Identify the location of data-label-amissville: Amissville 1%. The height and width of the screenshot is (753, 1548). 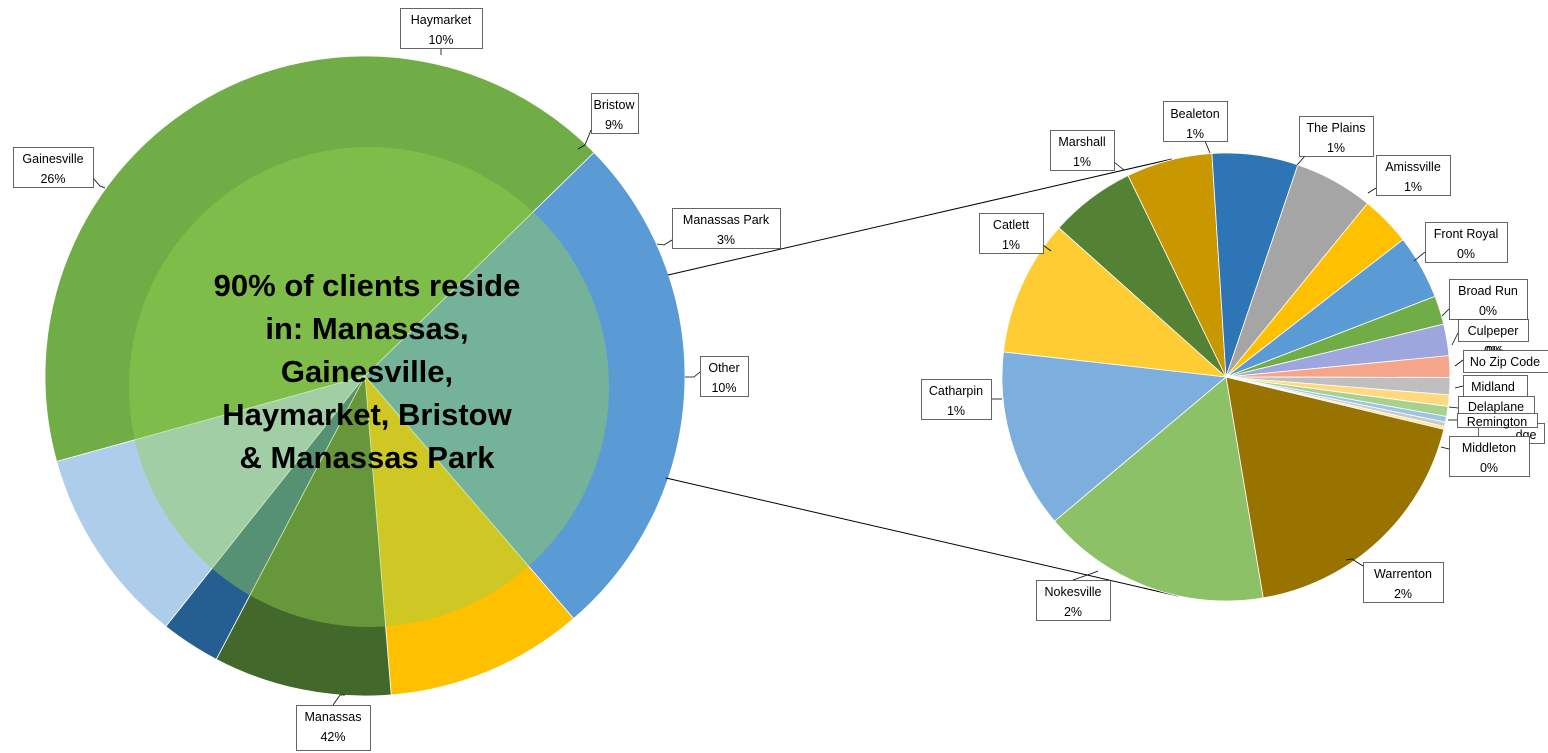
(1409, 175).